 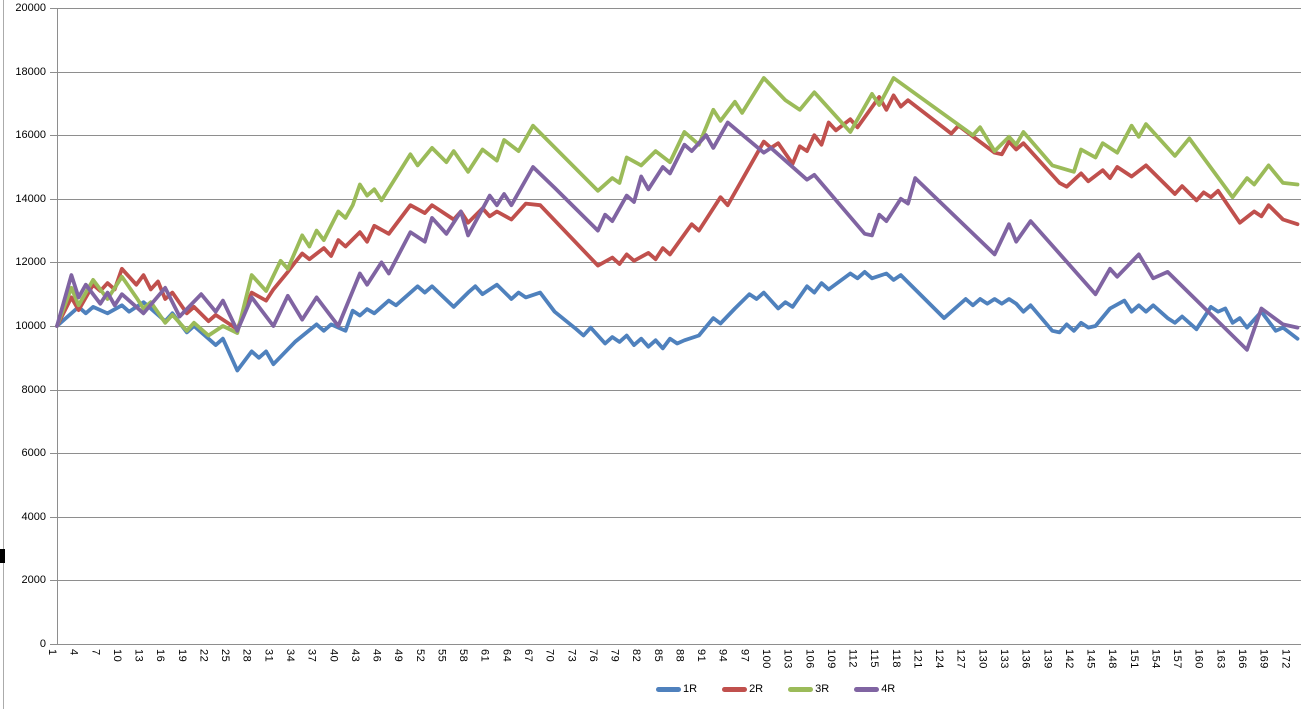 What do you see at coordinates (30, 199) in the screenshot?
I see `y-axis-tick-label: 14000` at bounding box center [30, 199].